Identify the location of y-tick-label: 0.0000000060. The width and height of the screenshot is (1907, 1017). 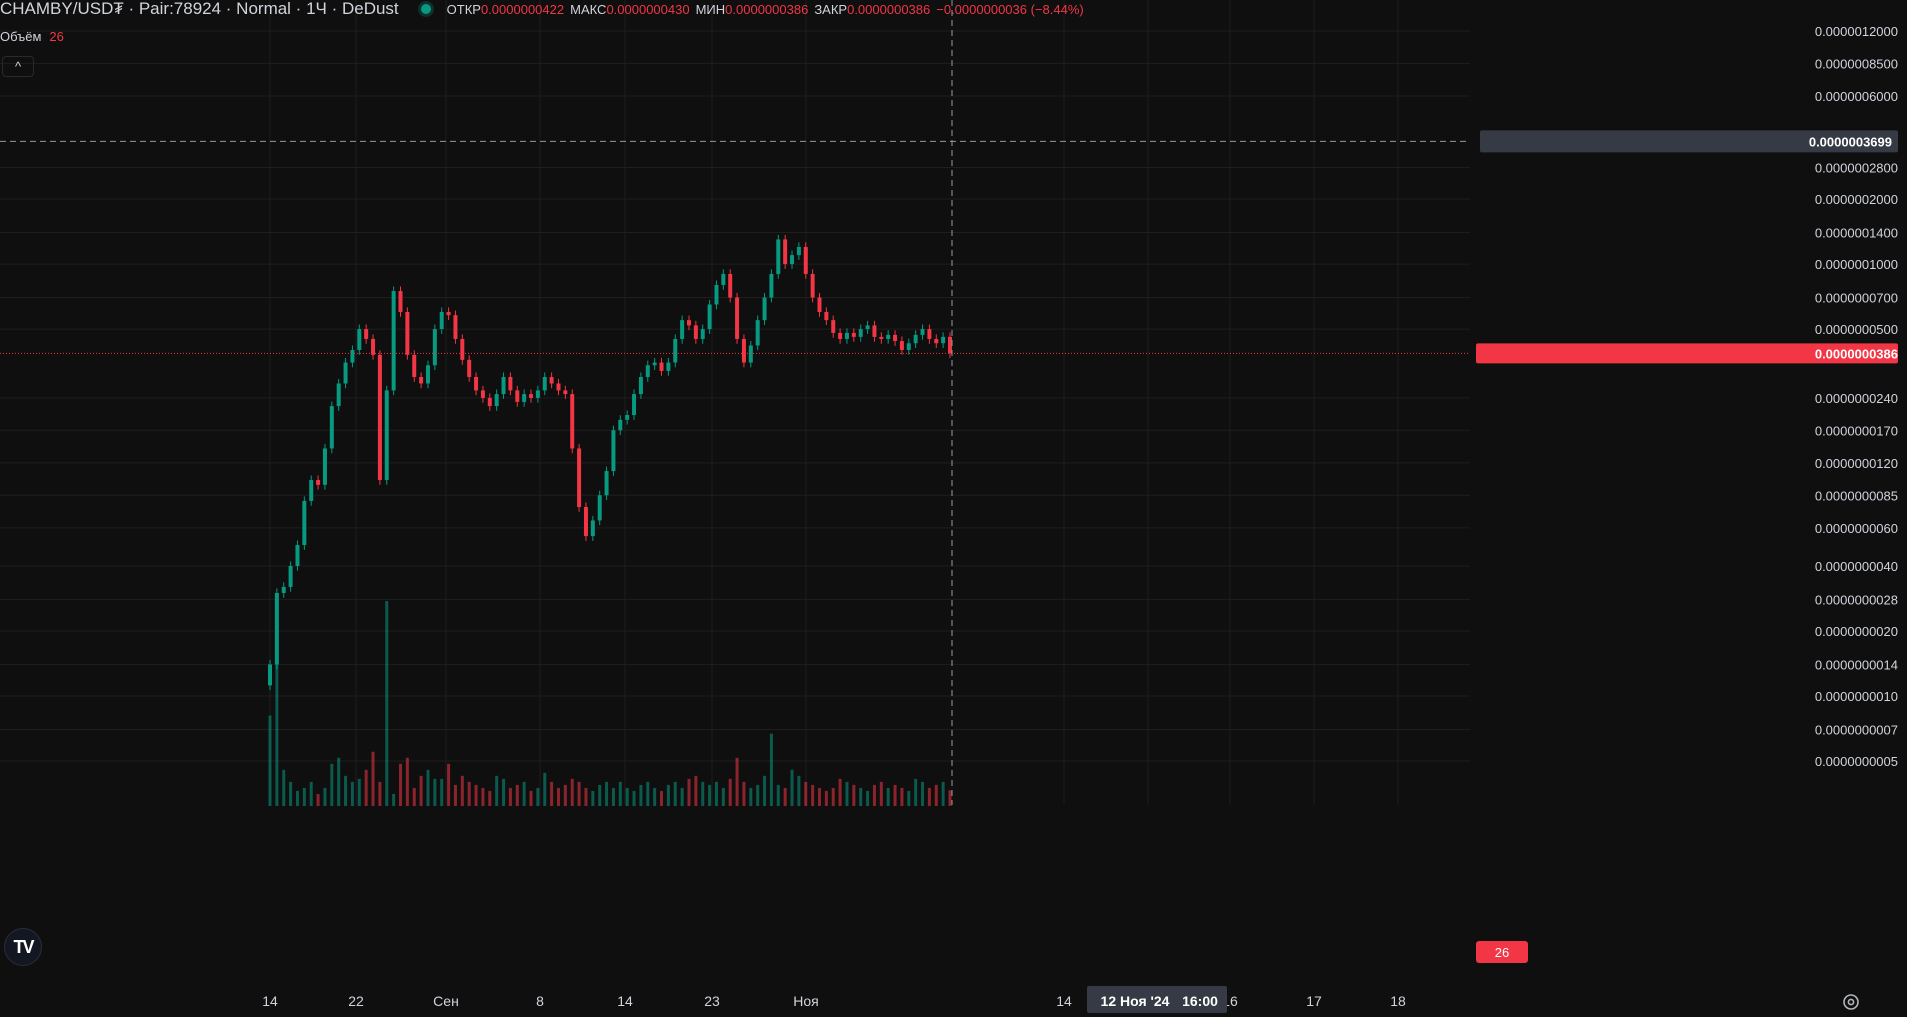
(1856, 528).